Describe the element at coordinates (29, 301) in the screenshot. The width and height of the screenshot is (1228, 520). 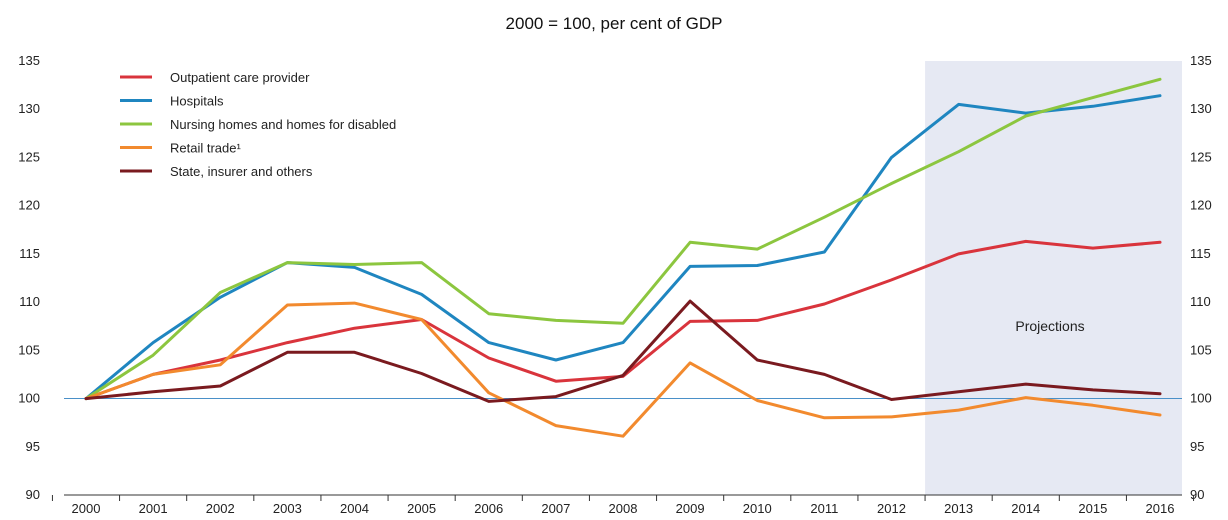
I see `y-tick-label-left: 110` at that location.